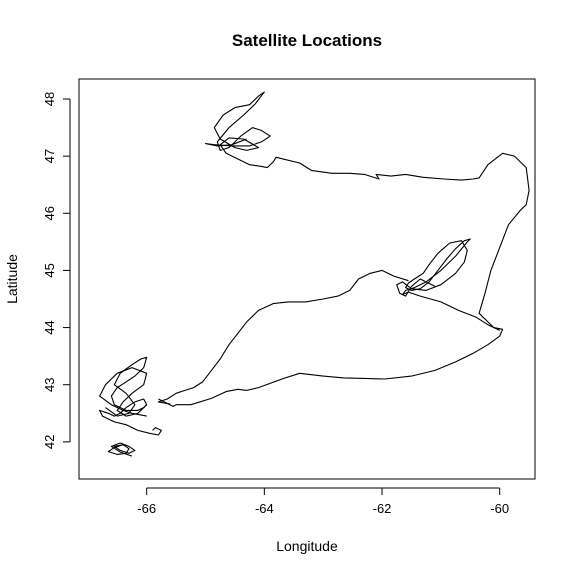  Describe the element at coordinates (49, 442) in the screenshot. I see `y-tick-label: 42` at that location.